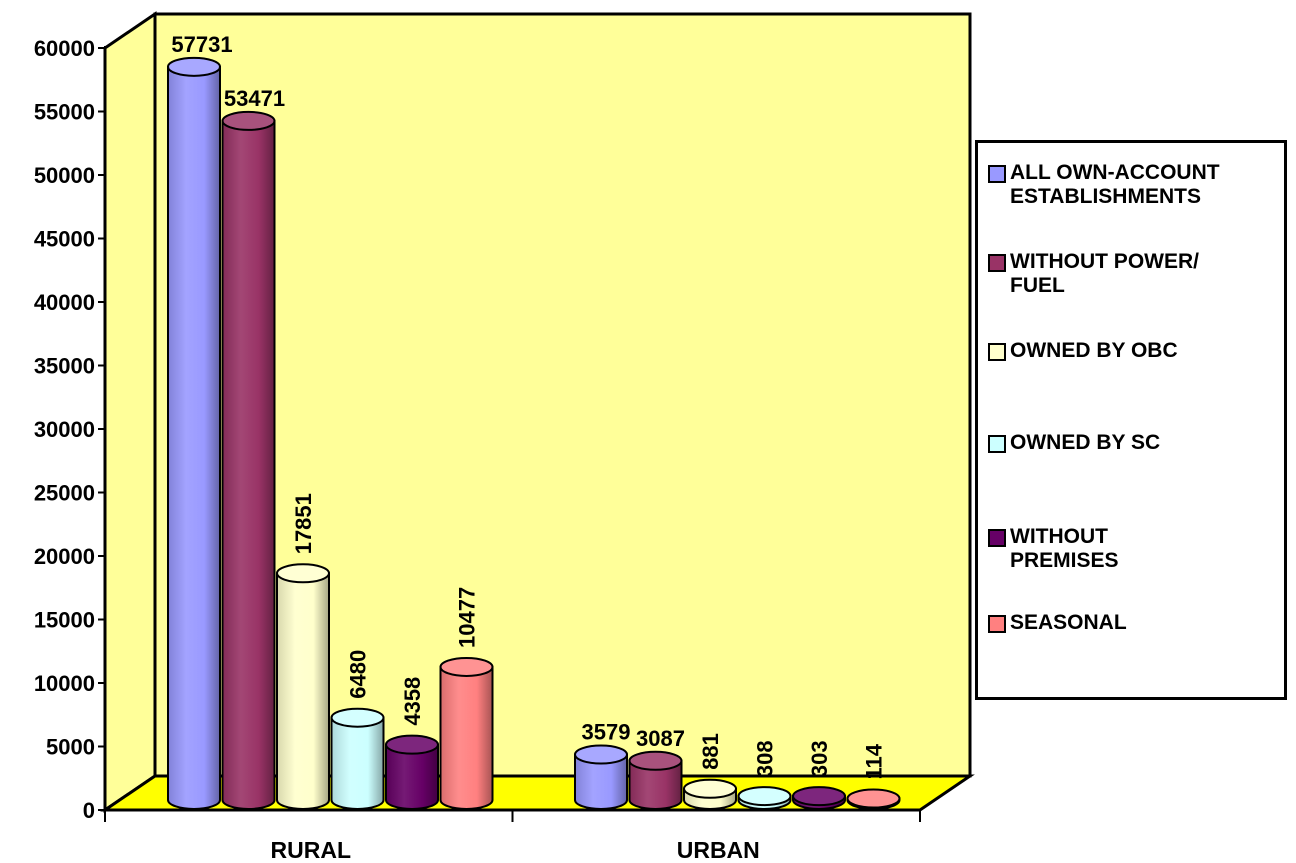  Describe the element at coordinates (467, 617) in the screenshot. I see `data-label: 10477` at that location.